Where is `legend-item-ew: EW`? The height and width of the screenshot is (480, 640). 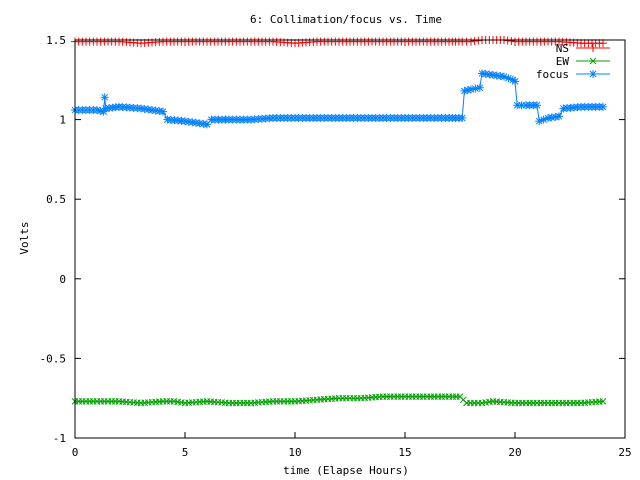
legend-item-ew: EW is located at coordinates (583, 61).